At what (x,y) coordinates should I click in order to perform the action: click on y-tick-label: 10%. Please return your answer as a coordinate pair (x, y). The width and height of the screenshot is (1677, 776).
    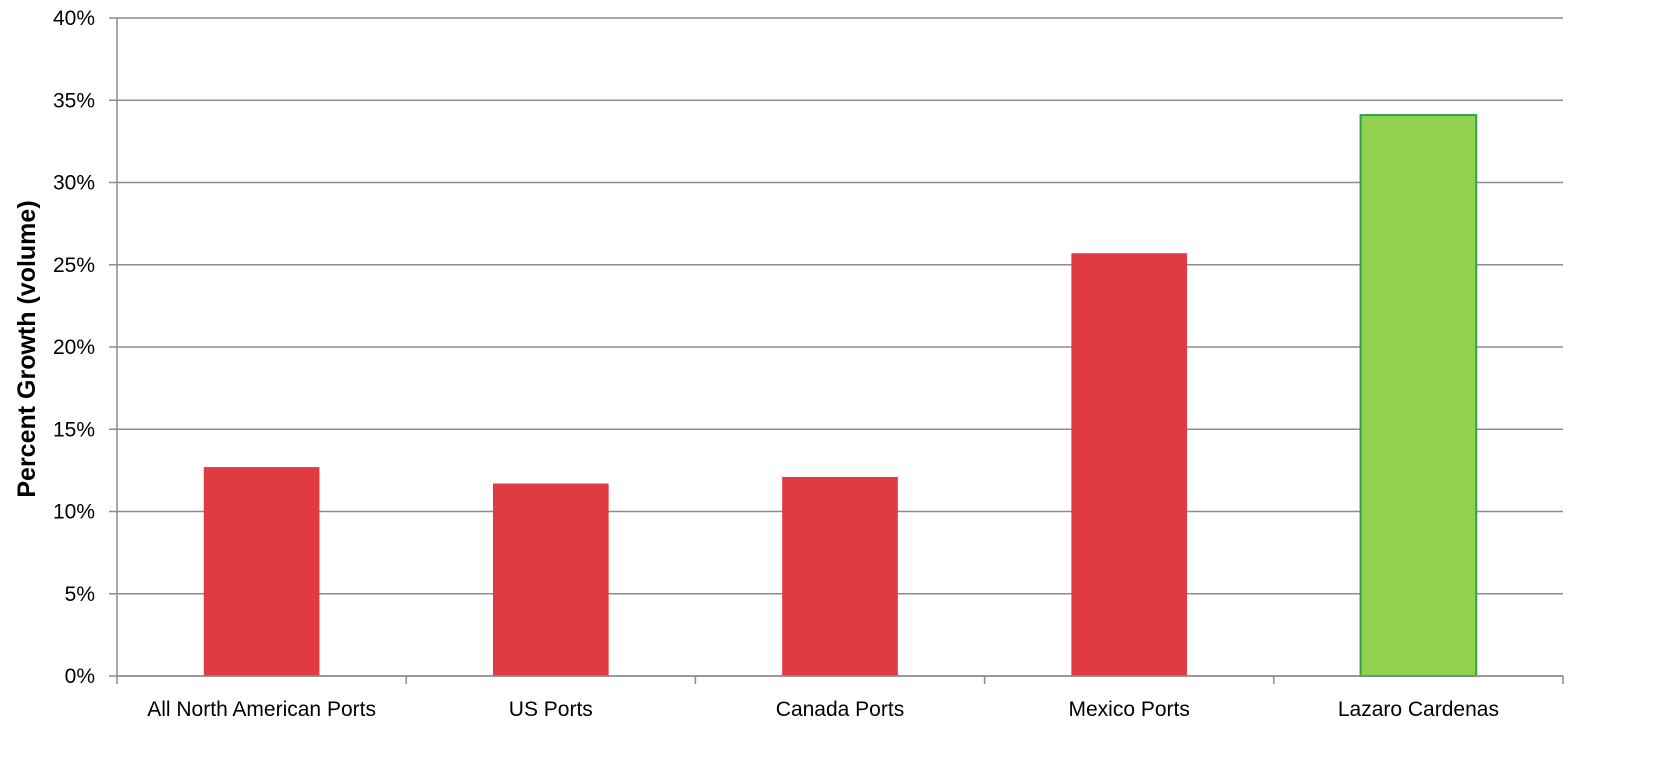
    Looking at the image, I should click on (74, 512).